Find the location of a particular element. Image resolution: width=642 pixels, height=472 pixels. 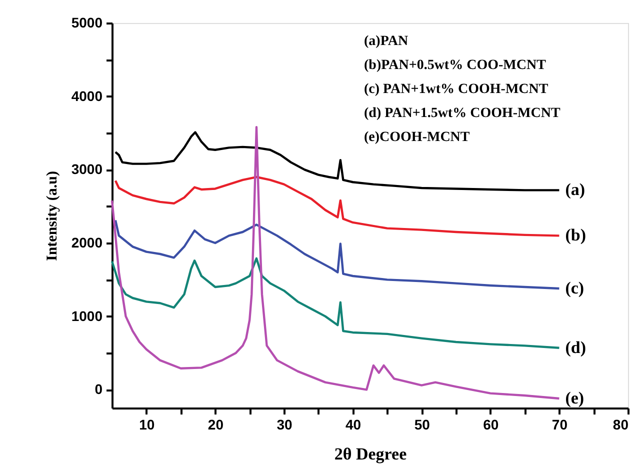

x-axis-title: 2θ Degree is located at coordinates (371, 454).